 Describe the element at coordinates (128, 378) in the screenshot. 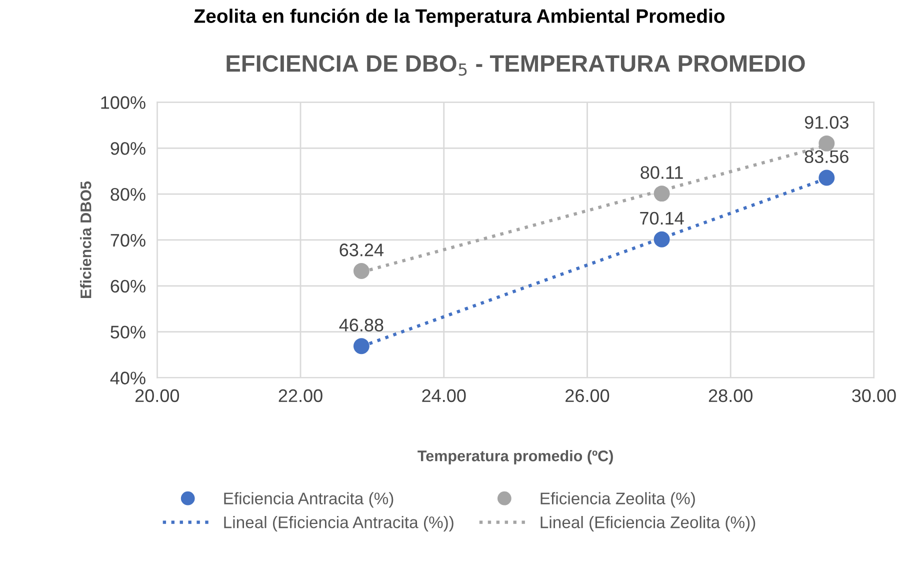

I see `y-tick-label: 40%` at that location.